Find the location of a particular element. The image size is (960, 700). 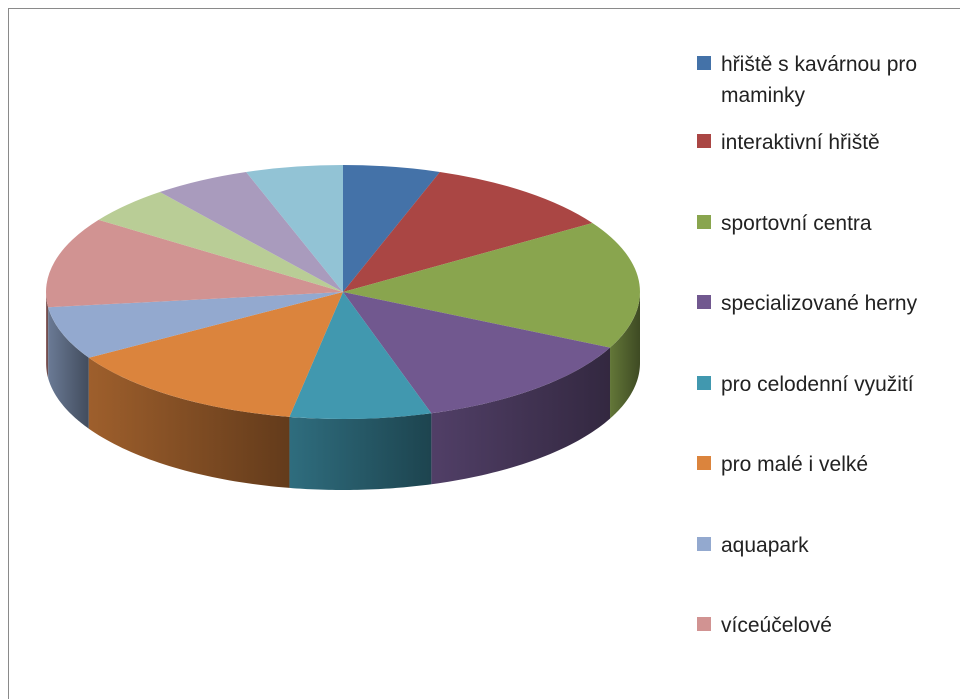

pie-slice-víceúčelové is located at coordinates (195, 263).